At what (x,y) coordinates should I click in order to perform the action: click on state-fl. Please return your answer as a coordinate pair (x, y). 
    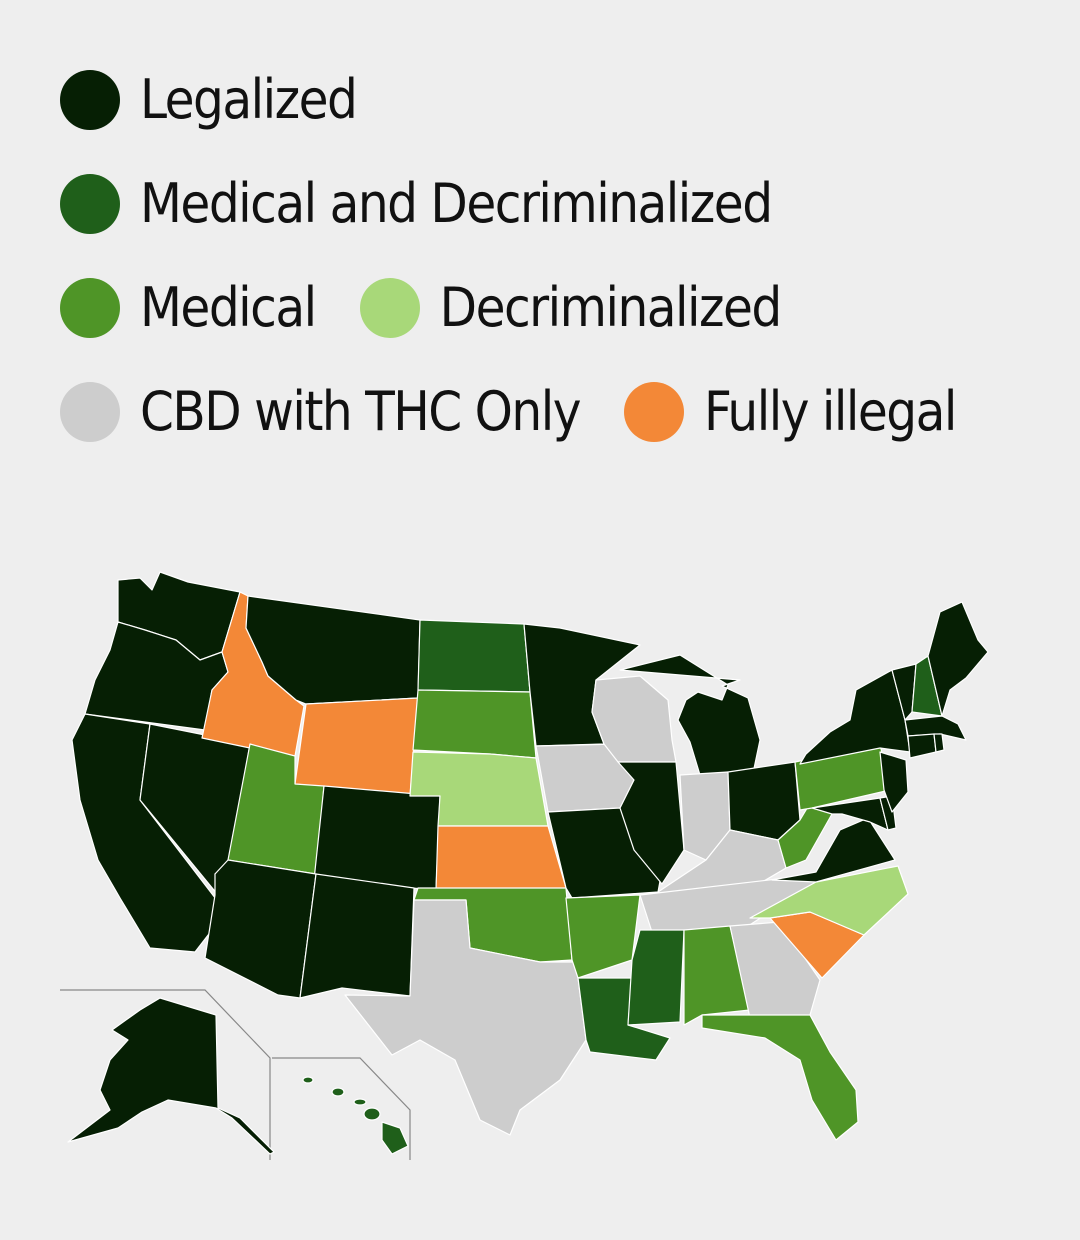
    Looking at the image, I should click on (780, 1077).